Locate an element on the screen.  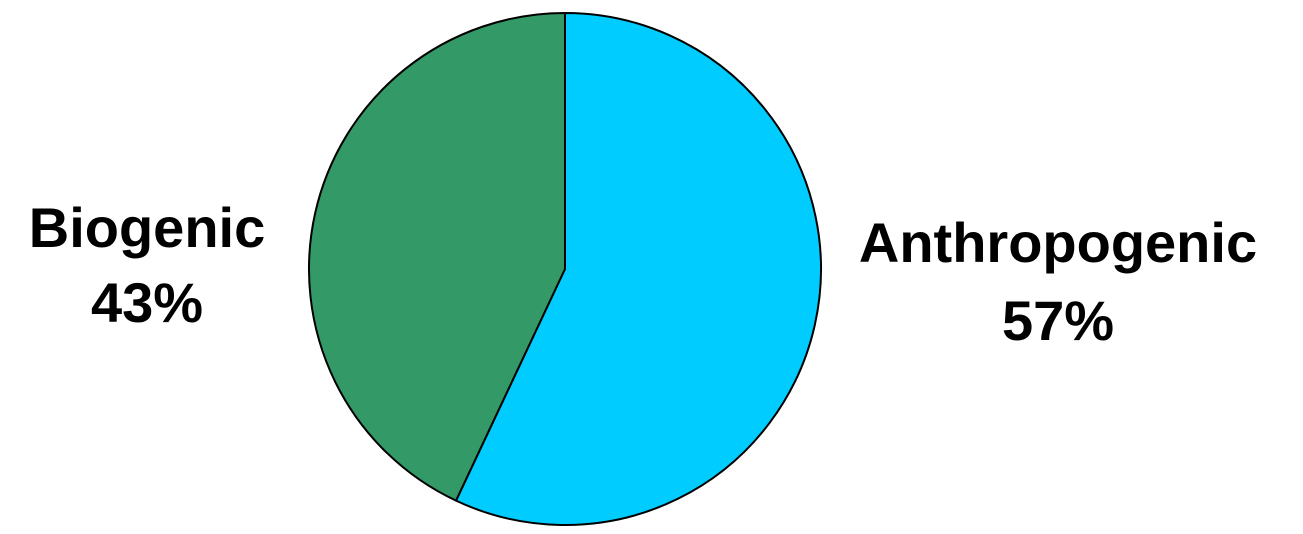
anthropogenic-percent-label: 57% is located at coordinates (1058, 320).